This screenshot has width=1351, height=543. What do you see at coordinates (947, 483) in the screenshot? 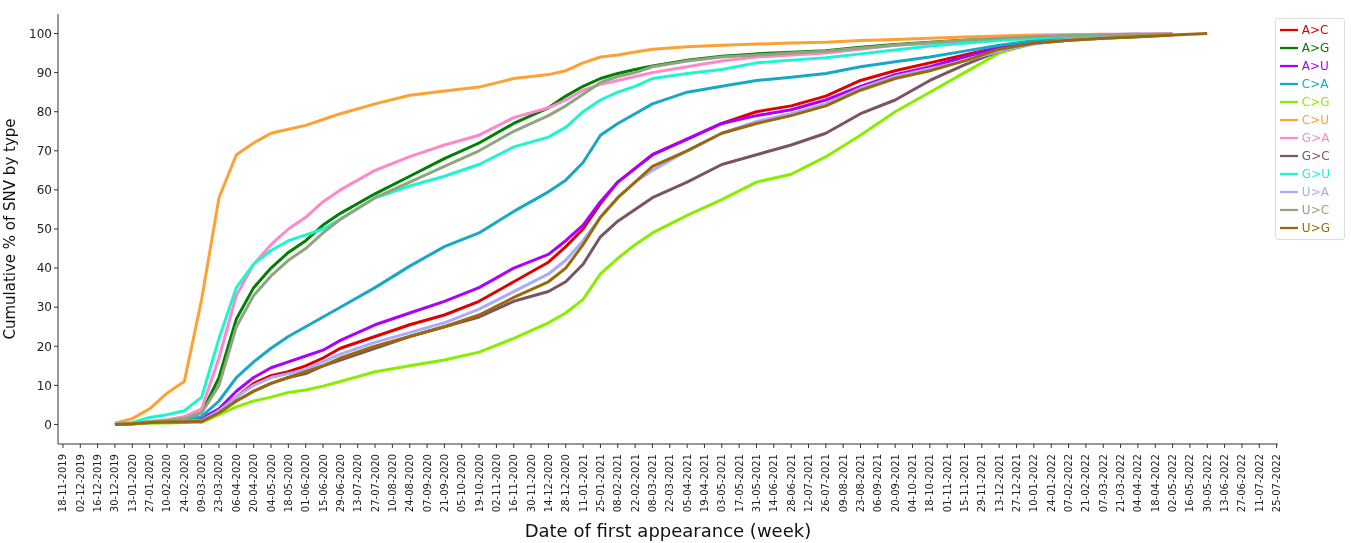
I see `x-tick-label: 01-11-2021` at bounding box center [947, 483].